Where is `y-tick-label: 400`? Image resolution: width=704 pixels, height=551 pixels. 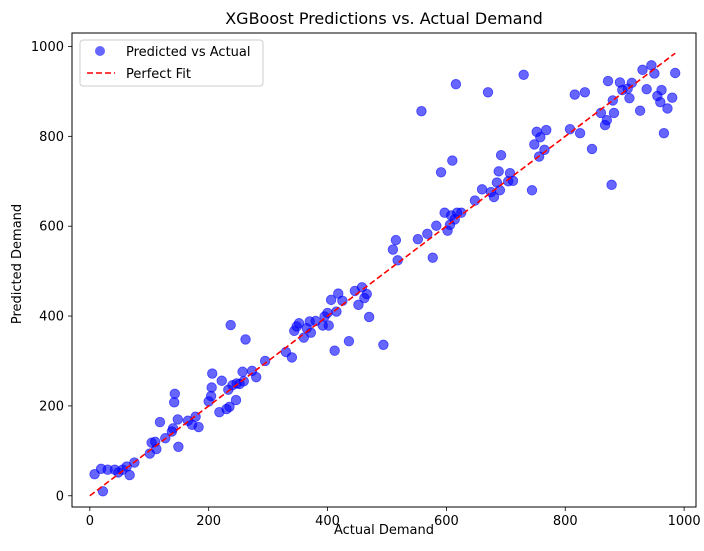 y-tick-label: 400 is located at coordinates (51, 317).